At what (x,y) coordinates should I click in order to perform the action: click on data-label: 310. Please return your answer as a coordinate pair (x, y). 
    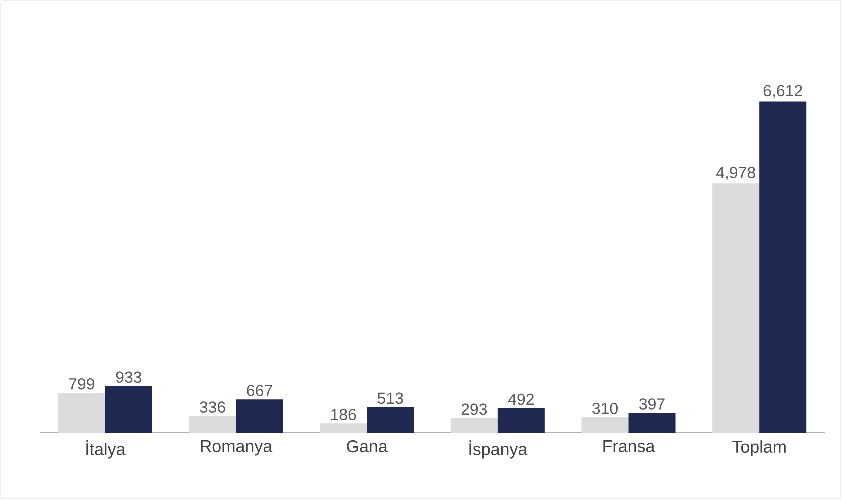
    Looking at the image, I should click on (605, 408).